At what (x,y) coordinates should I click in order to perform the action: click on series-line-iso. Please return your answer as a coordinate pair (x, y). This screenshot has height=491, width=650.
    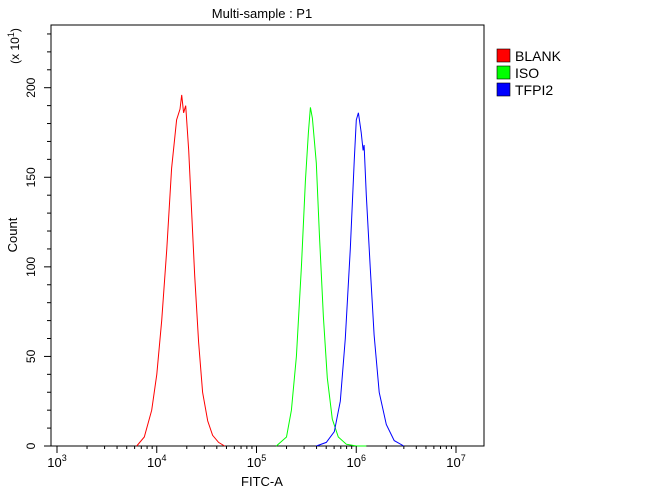
    Looking at the image, I should click on (321, 276).